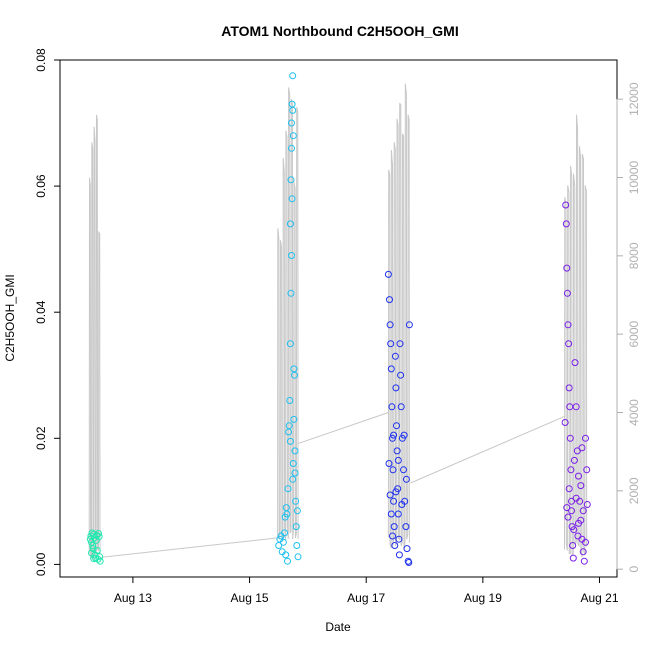 The height and width of the screenshot is (650, 650). Describe the element at coordinates (634, 490) in the screenshot. I see `y2-tick-label: 2000` at that location.